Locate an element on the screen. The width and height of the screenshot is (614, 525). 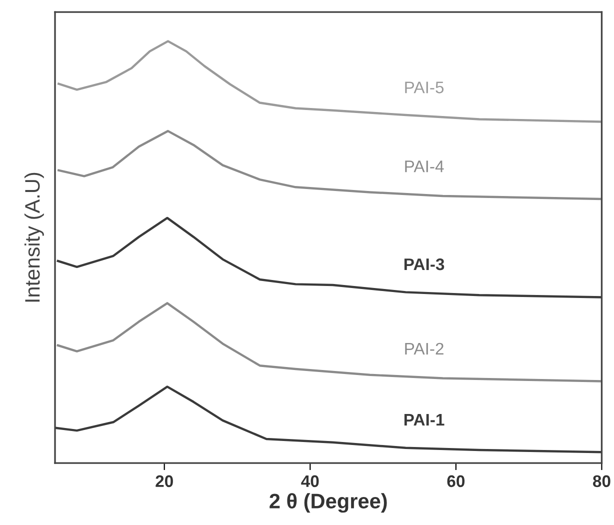
y-axis-title: Intensity (A.U) is located at coordinates (34, 237).